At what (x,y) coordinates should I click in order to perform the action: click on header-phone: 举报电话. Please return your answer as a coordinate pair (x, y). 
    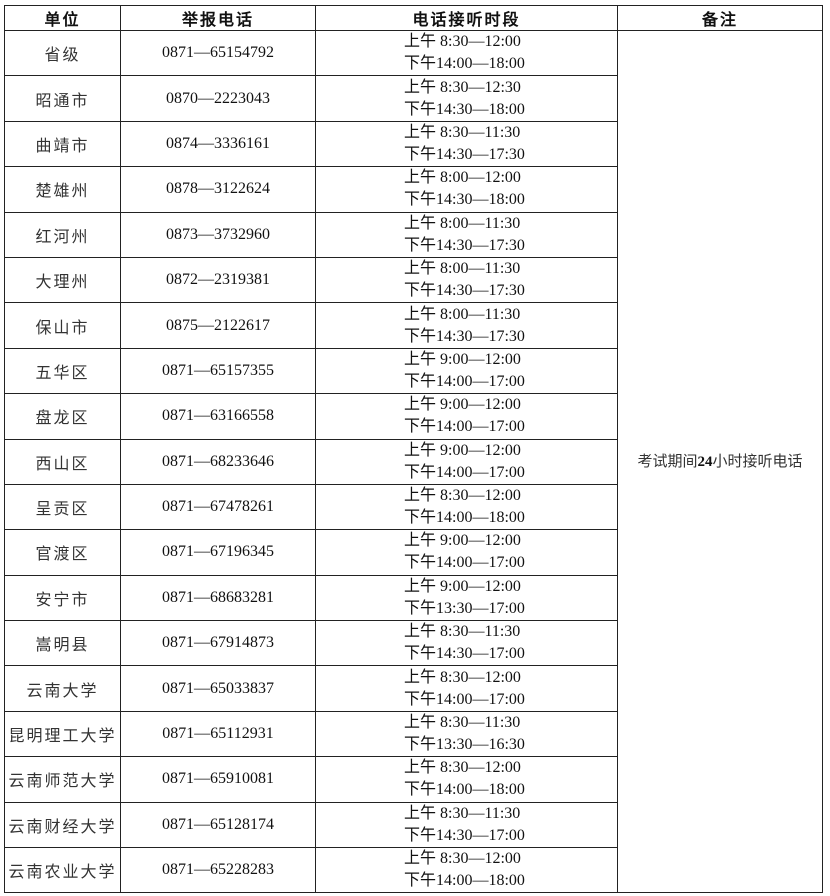
    Looking at the image, I should click on (218, 18).